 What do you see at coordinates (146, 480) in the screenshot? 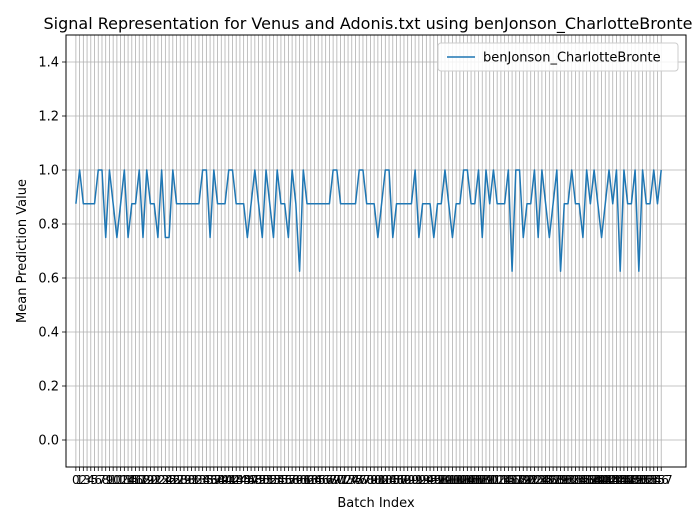
I see `x-tick-label: 19` at bounding box center [146, 480].